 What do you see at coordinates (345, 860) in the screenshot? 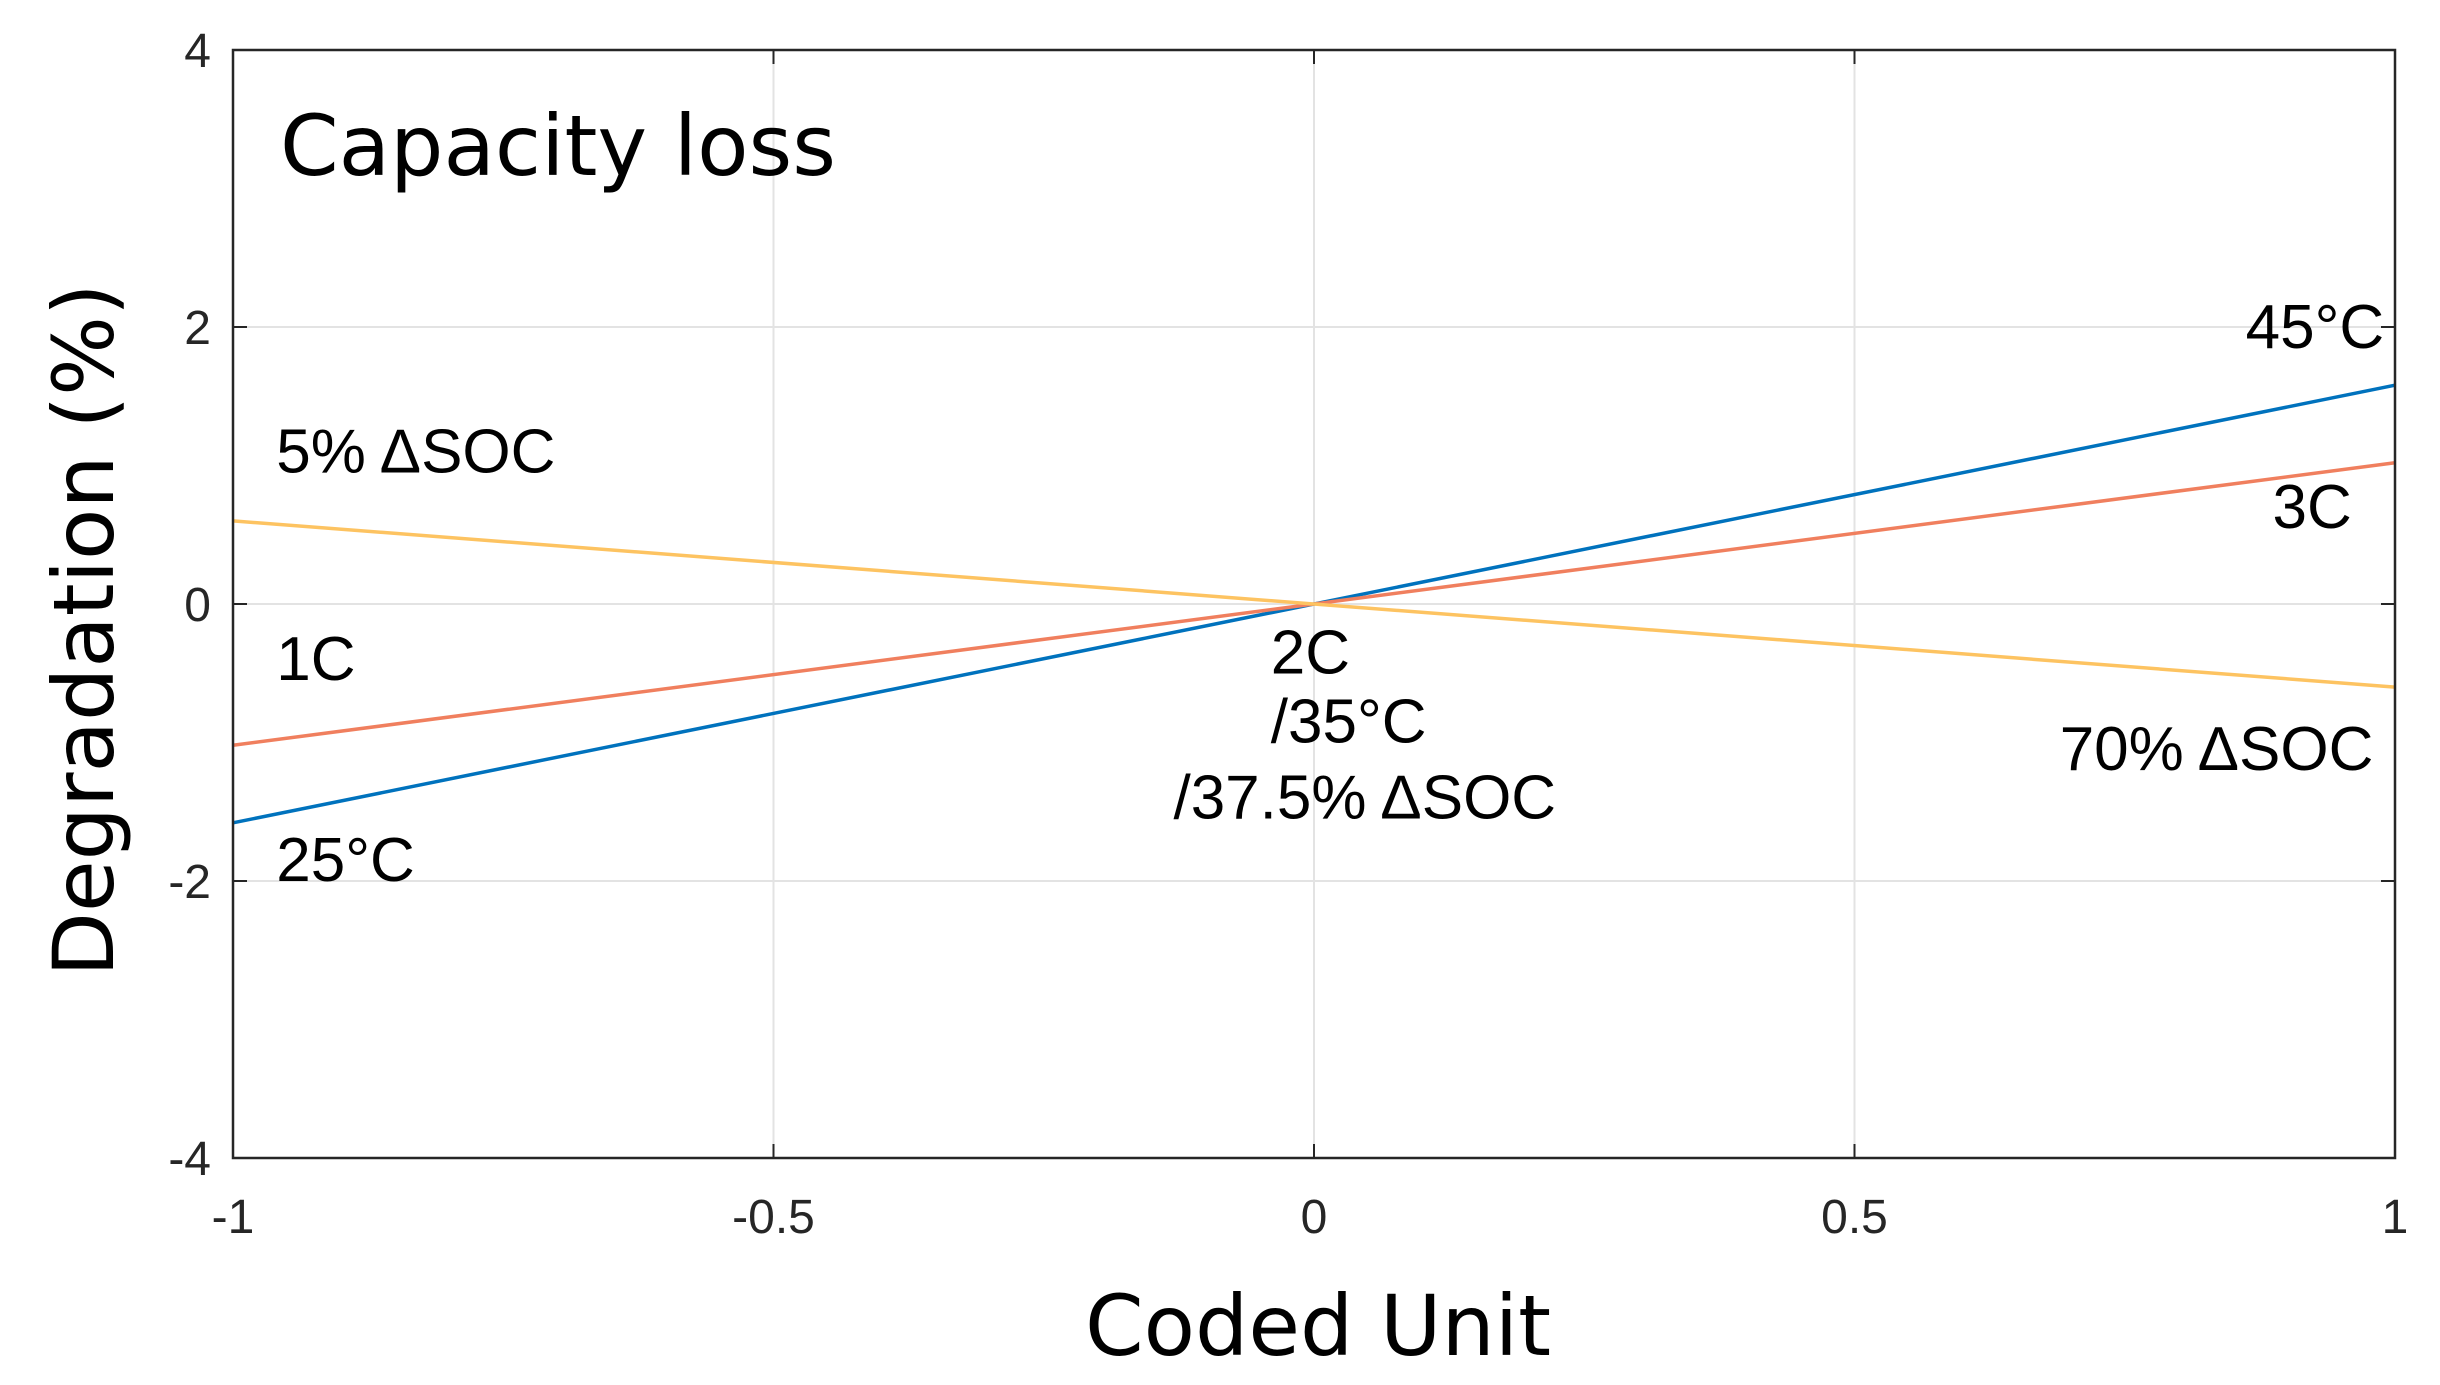
I see `annotation-label: 25°C` at bounding box center [345, 860].